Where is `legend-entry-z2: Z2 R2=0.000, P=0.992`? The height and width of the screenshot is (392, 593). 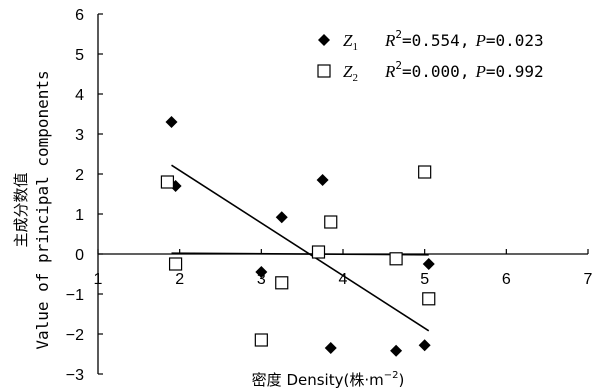
legend-entry-z2: Z2 R2=0.000, P=0.992 is located at coordinates (430, 71).